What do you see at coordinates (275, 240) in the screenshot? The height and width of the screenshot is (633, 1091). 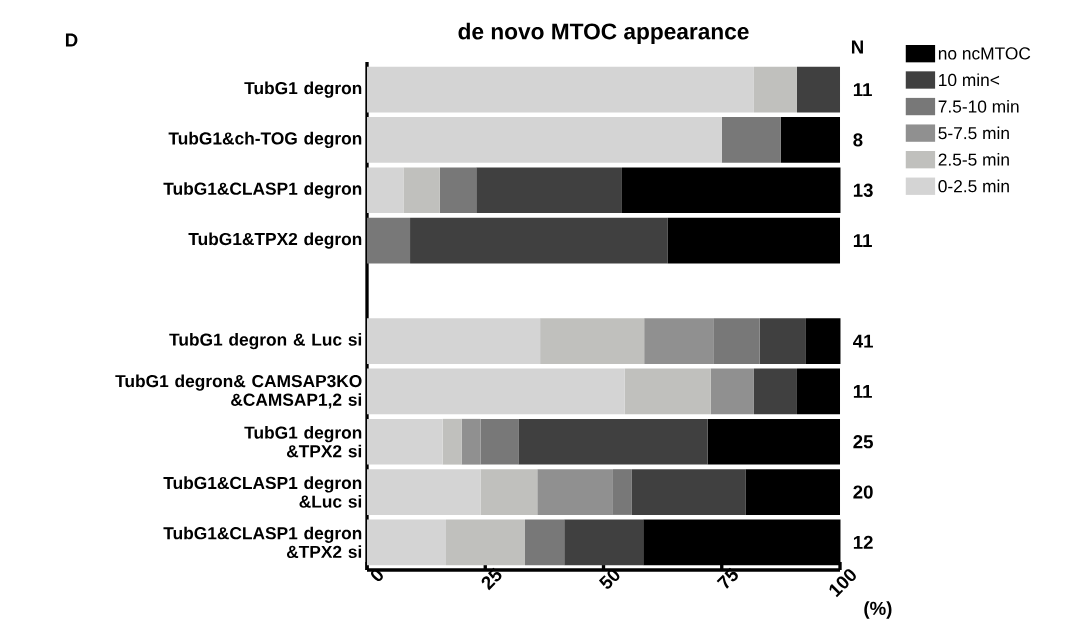 I see `y-tick-label: TubG1&TPX2 degron` at bounding box center [275, 240].